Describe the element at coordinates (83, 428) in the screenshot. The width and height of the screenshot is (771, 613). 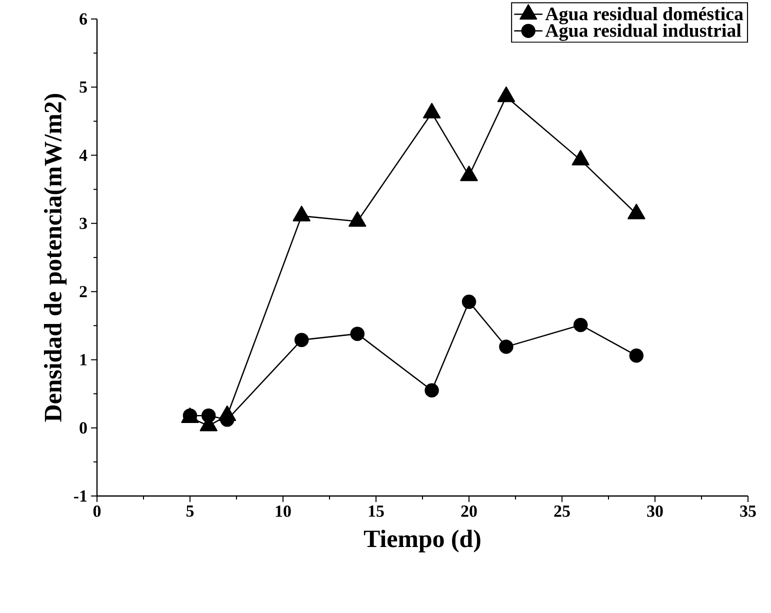
I see `y-tick-label: 0` at that location.